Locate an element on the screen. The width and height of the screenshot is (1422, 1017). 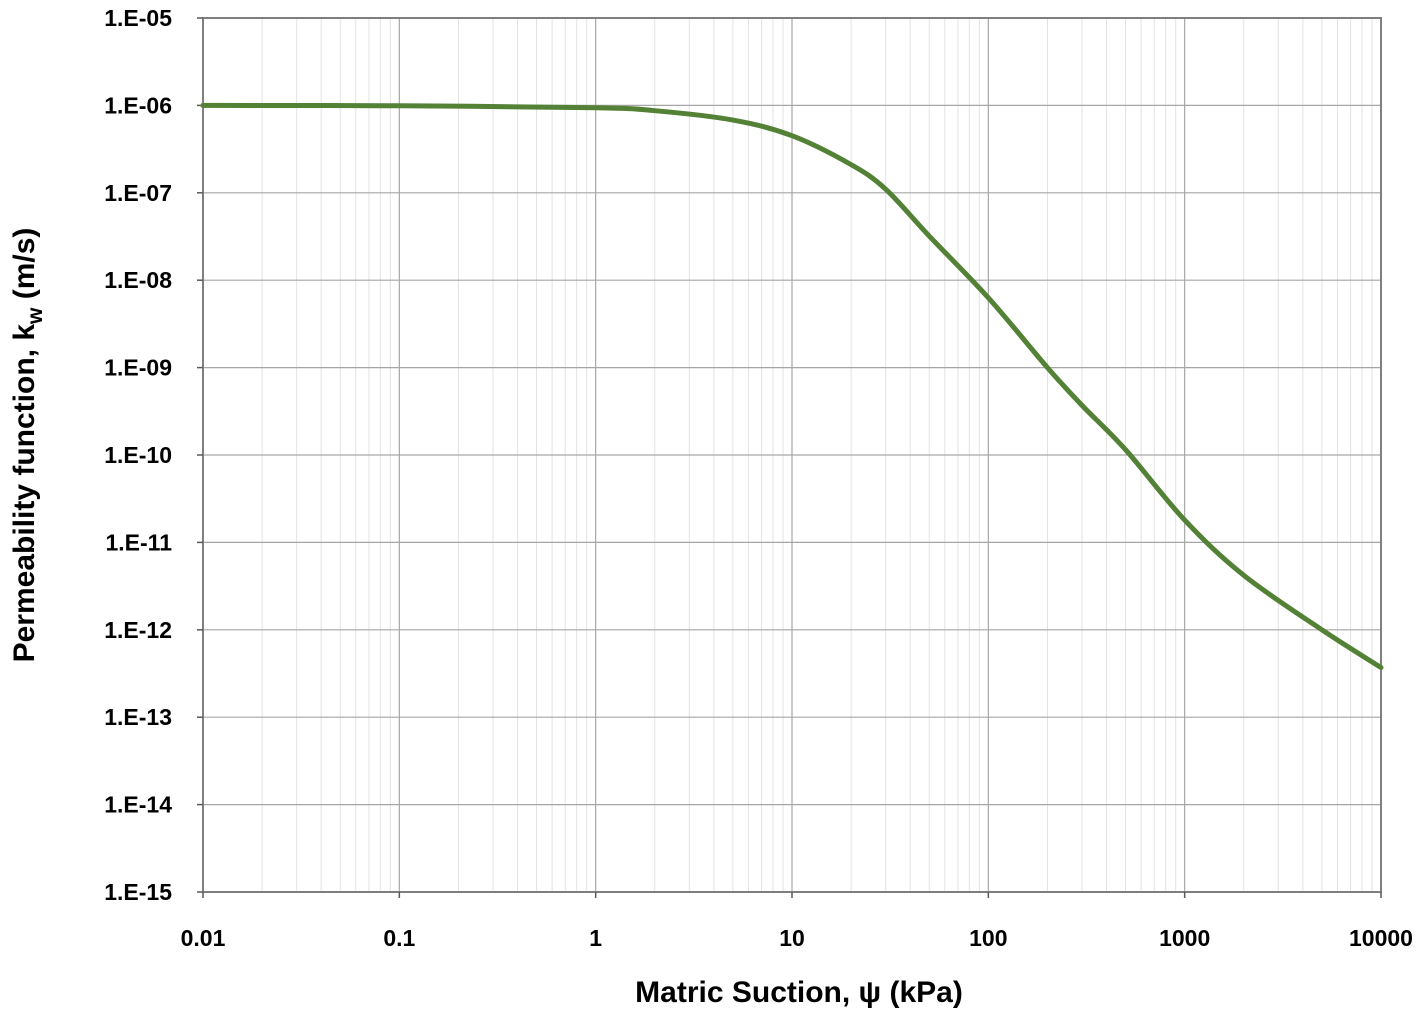
y-tick-label: 1.E-12 is located at coordinates (138, 630).